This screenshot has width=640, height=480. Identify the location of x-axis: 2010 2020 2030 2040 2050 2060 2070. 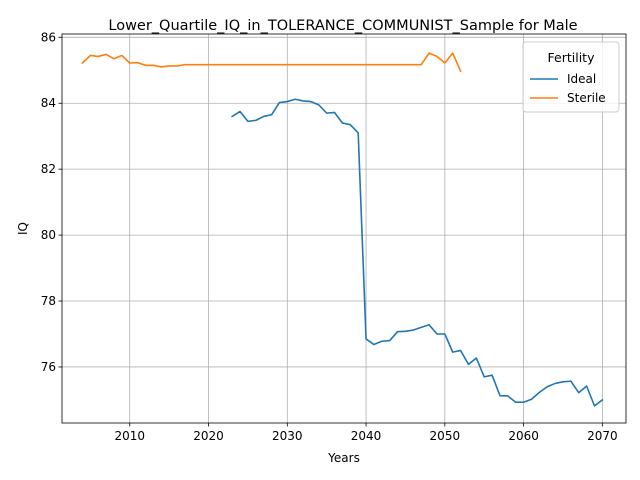
(366, 433).